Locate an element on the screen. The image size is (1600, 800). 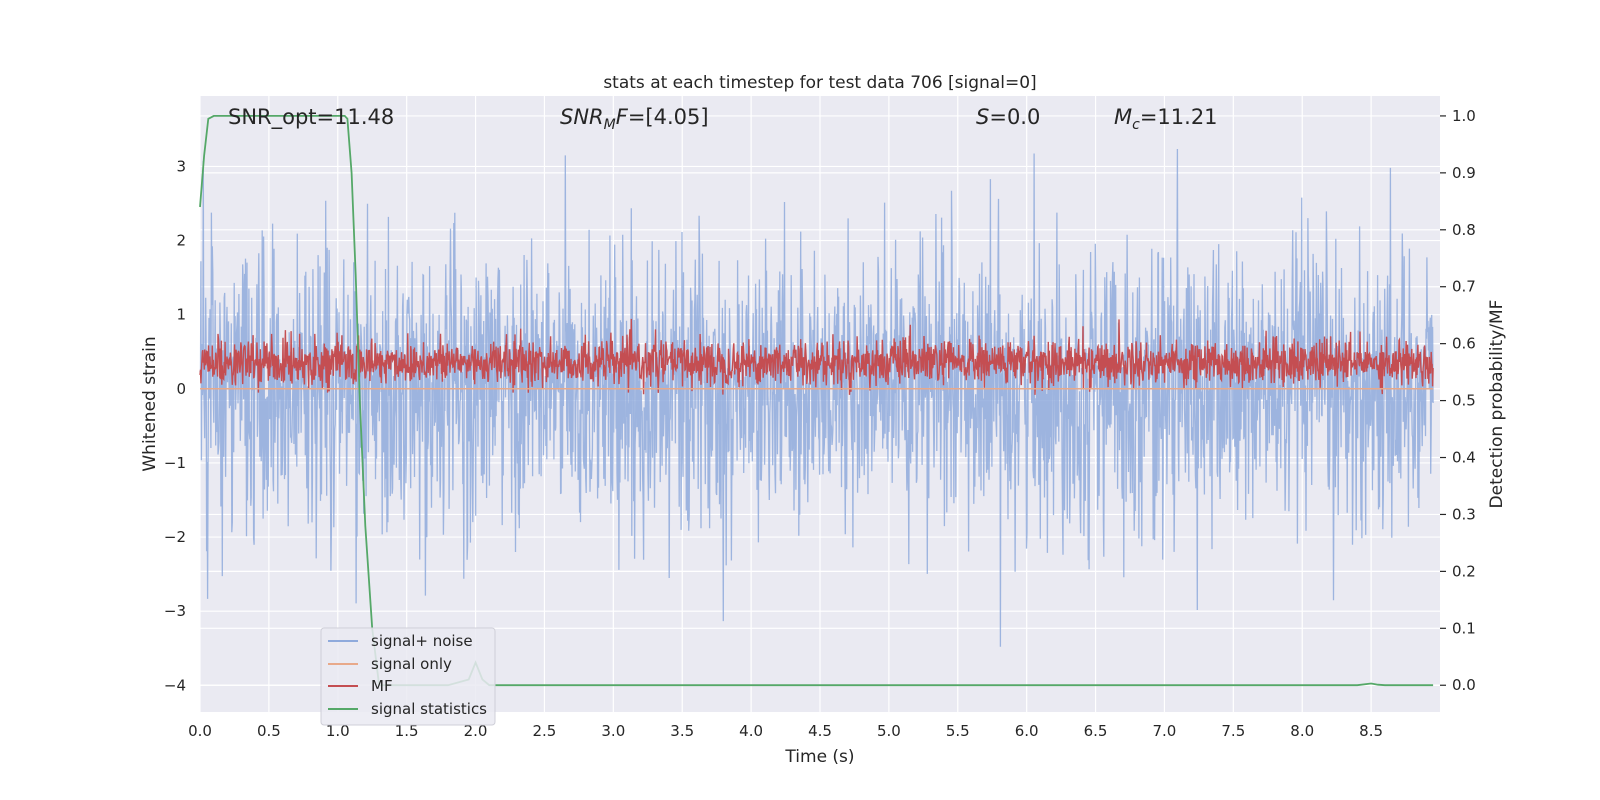
y2-tick-label: 0.4 is located at coordinates (1464, 458).